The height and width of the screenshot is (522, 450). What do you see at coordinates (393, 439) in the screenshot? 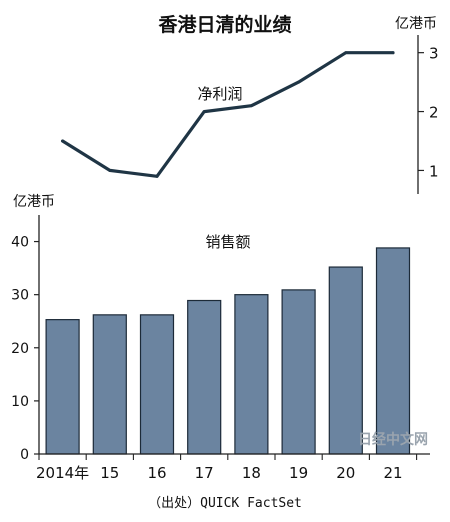
I see `watermark-logo: 日经中文网` at bounding box center [393, 439].